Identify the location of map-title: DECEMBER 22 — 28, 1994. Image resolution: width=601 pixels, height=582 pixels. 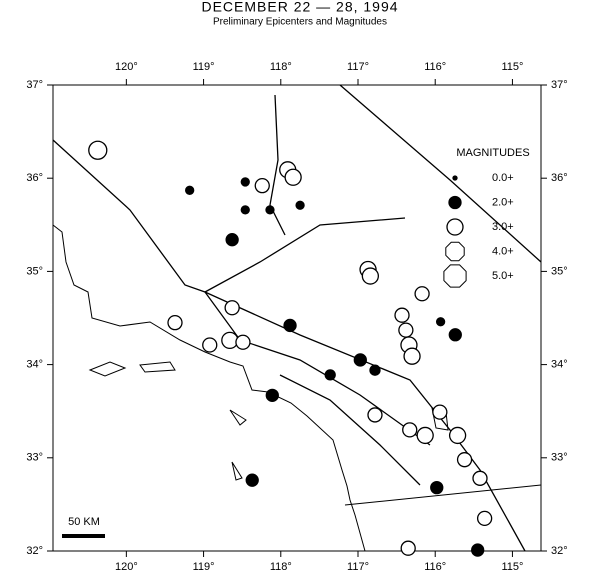
(299, 7).